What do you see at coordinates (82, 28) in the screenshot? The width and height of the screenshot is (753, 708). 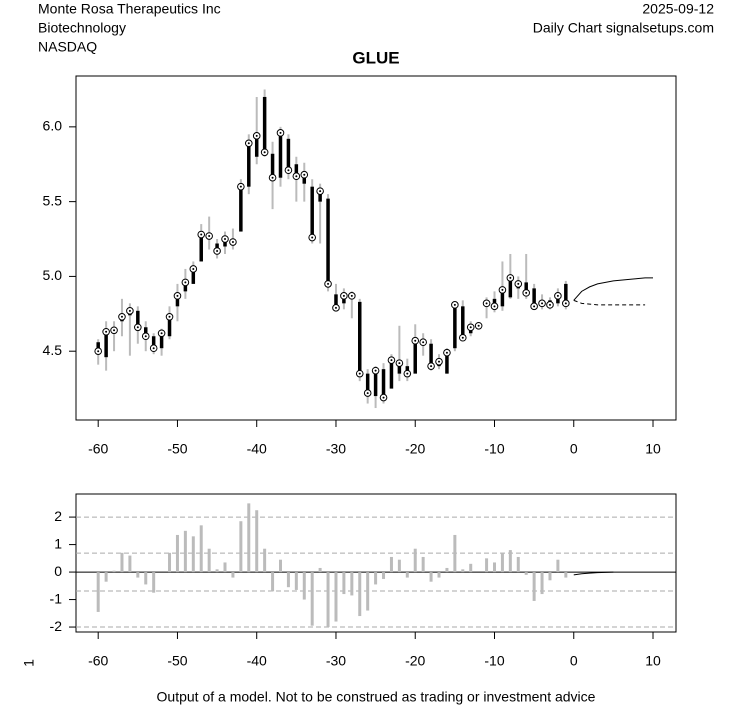 I see `sector: Biotechnology` at bounding box center [82, 28].